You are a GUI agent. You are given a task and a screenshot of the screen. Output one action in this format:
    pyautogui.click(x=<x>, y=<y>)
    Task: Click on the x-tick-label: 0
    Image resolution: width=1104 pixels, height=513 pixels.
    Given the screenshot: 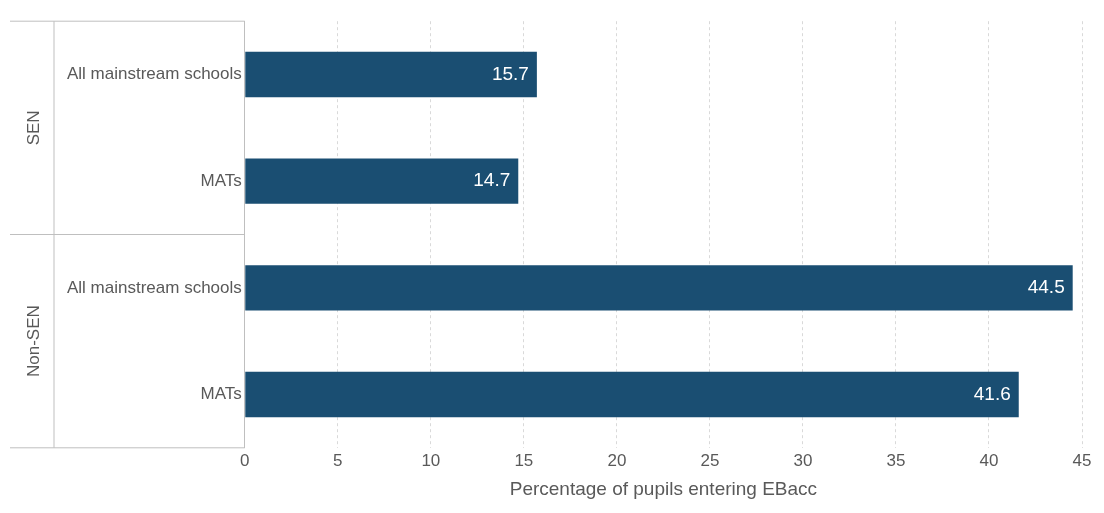 What is the action you would take?
    pyautogui.click(x=245, y=460)
    